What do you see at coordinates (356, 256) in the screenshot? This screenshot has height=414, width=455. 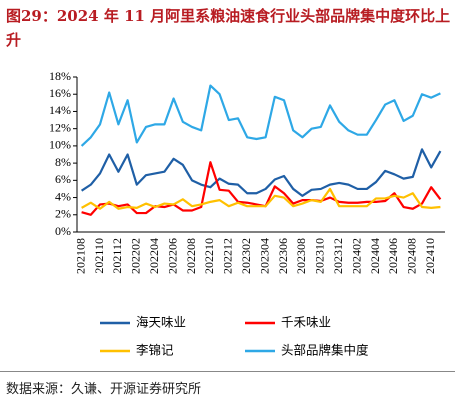 I see `x-tick-label: 202402` at bounding box center [356, 256].